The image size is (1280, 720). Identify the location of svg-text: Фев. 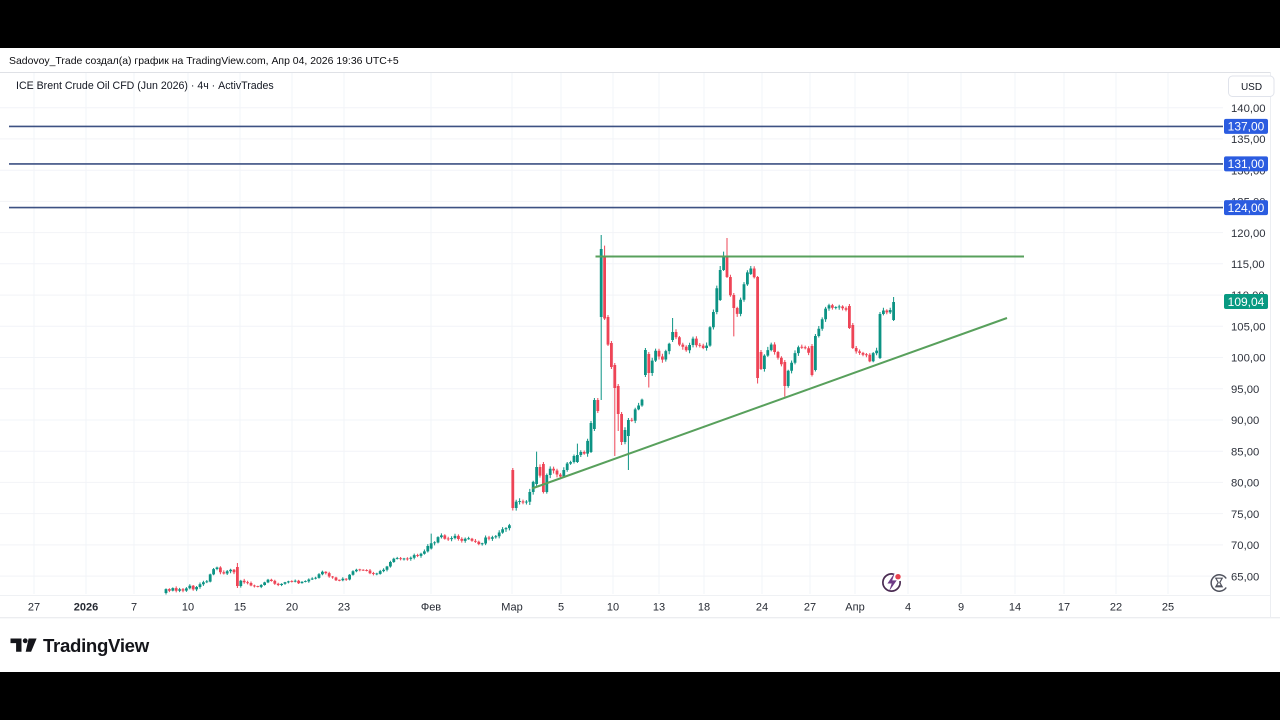
(431, 608).